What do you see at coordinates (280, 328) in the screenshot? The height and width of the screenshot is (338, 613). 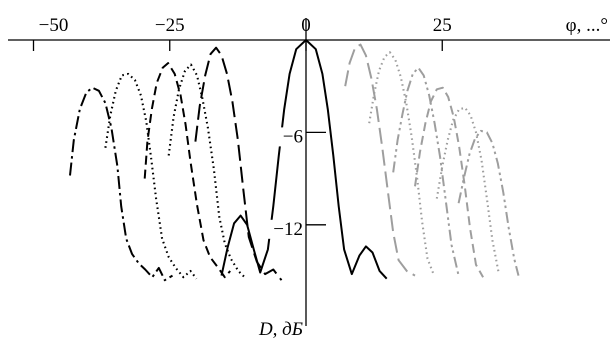 I see `y-axis-label: D, дБ` at bounding box center [280, 328].